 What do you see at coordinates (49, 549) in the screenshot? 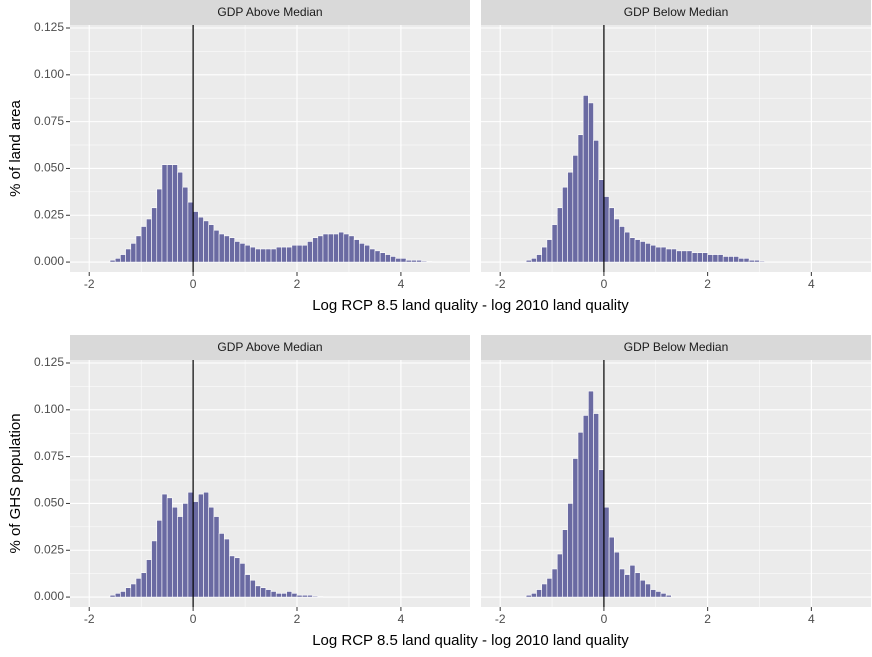
I see `y-tick-label: 0.025` at bounding box center [49, 549].